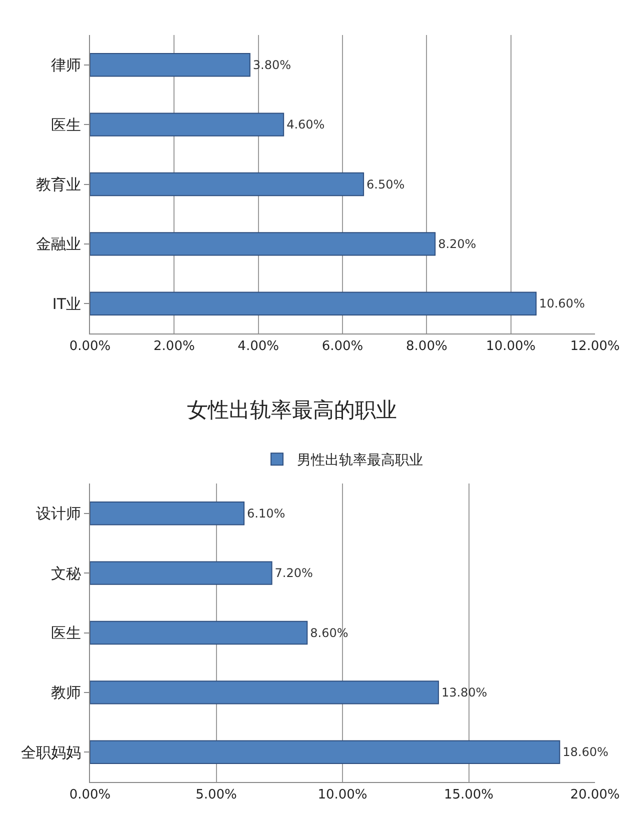 The image size is (640, 832). What do you see at coordinates (595, 795) in the screenshot?
I see `x-tick-label: 20.00%` at bounding box center [595, 795].